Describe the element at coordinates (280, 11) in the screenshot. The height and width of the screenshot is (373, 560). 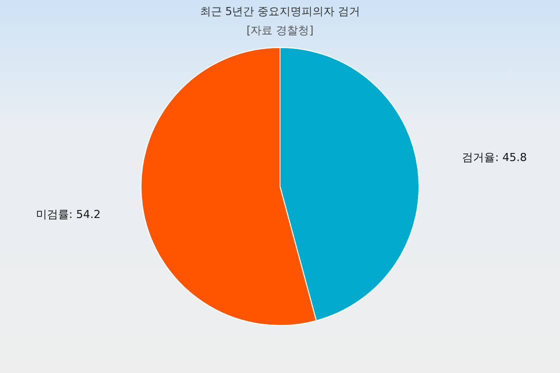
I see `chart-title: 최근 5년간 중요지명피의자 검거` at that location.